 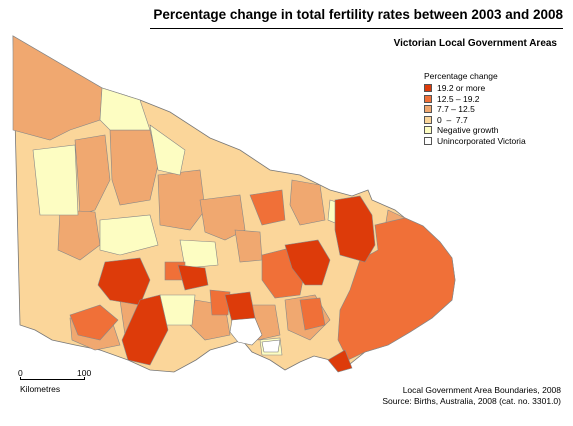 What do you see at coordinates (461, 88) in the screenshot?
I see `legend-label: 19.2 or more` at bounding box center [461, 88].